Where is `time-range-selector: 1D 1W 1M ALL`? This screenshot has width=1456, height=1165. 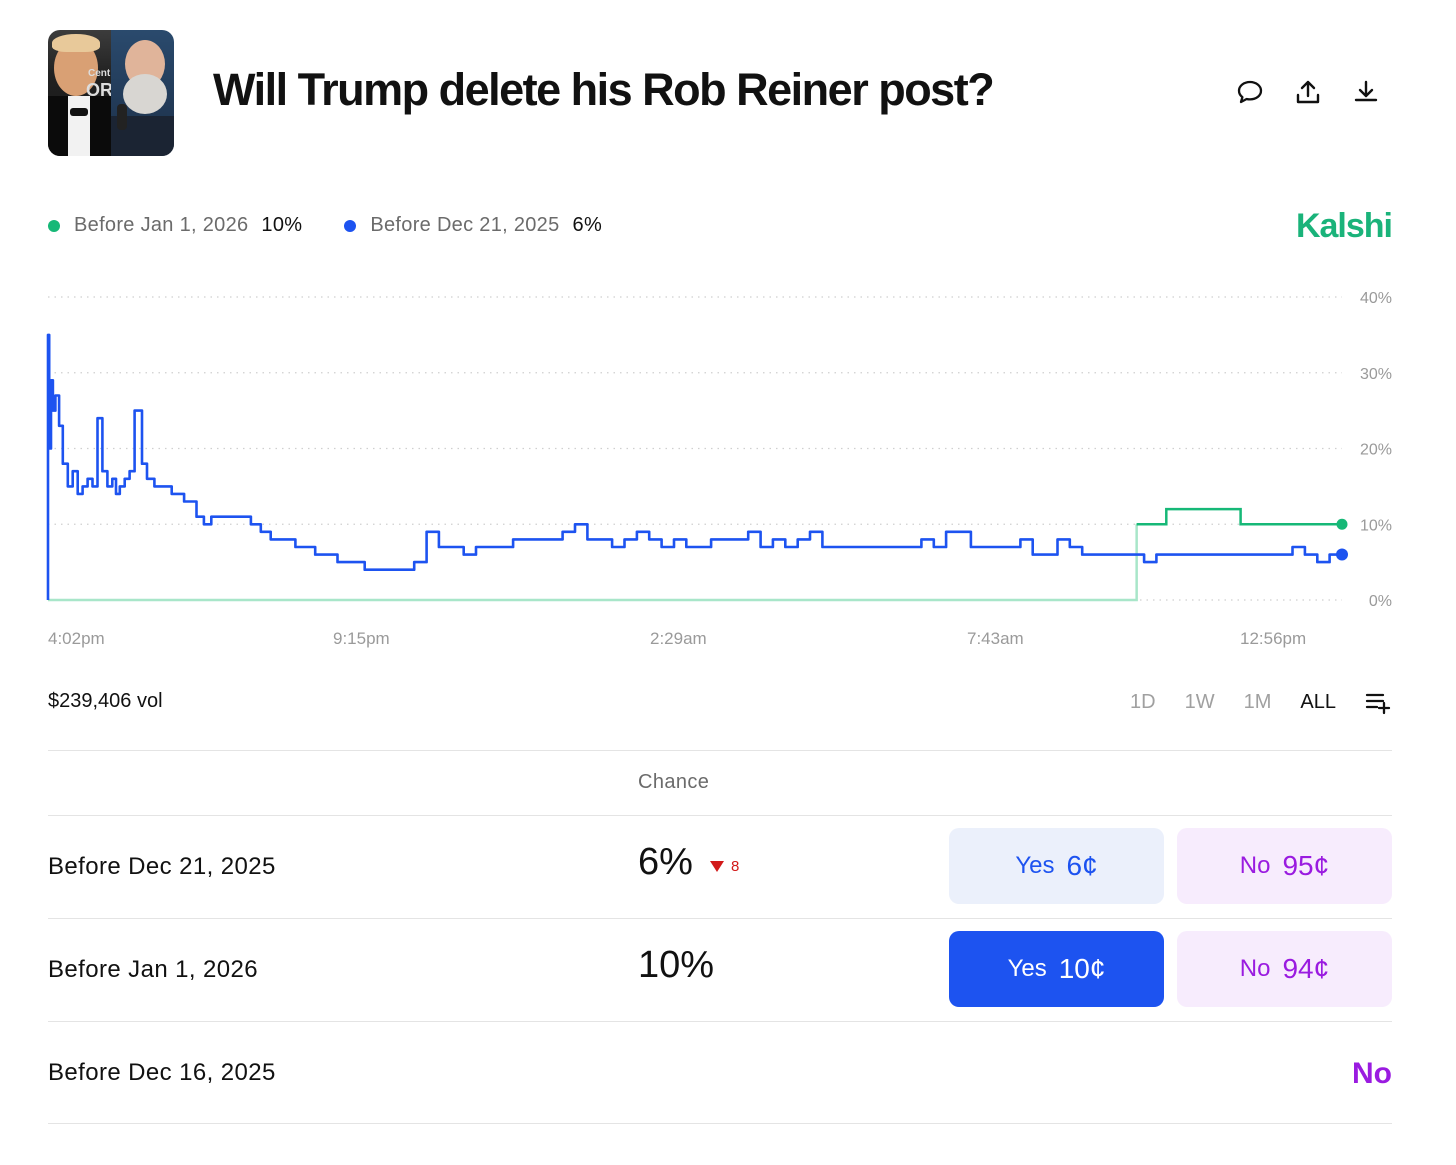
time-range-selector: 1D 1W 1M ALL is located at coordinates (1246, 702).